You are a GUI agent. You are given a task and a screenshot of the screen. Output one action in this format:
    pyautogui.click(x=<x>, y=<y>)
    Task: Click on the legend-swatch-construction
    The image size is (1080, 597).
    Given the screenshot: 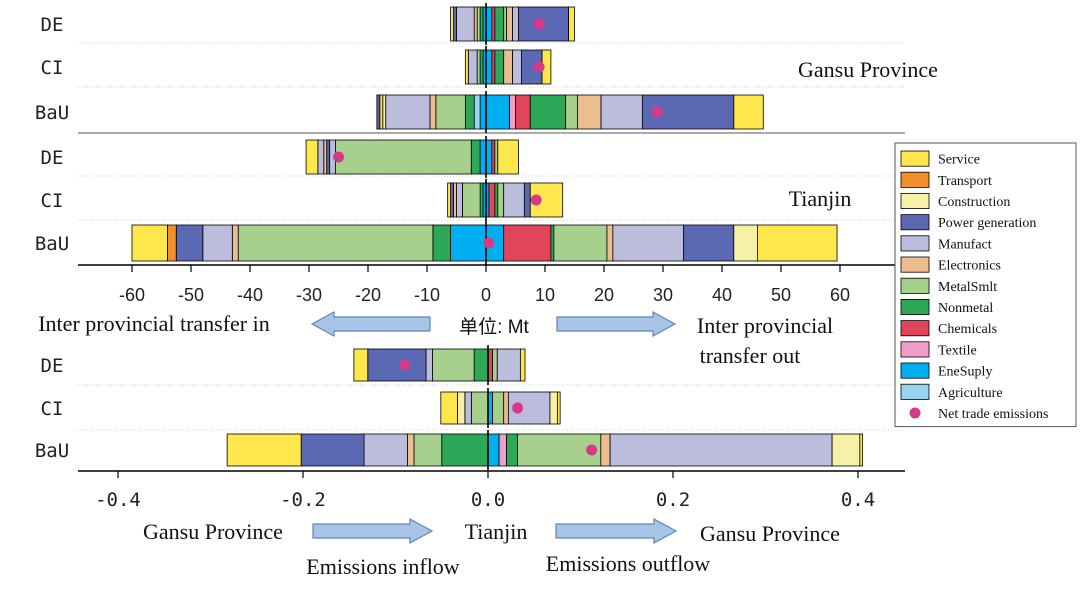 What is the action you would take?
    pyautogui.click(x=915, y=200)
    